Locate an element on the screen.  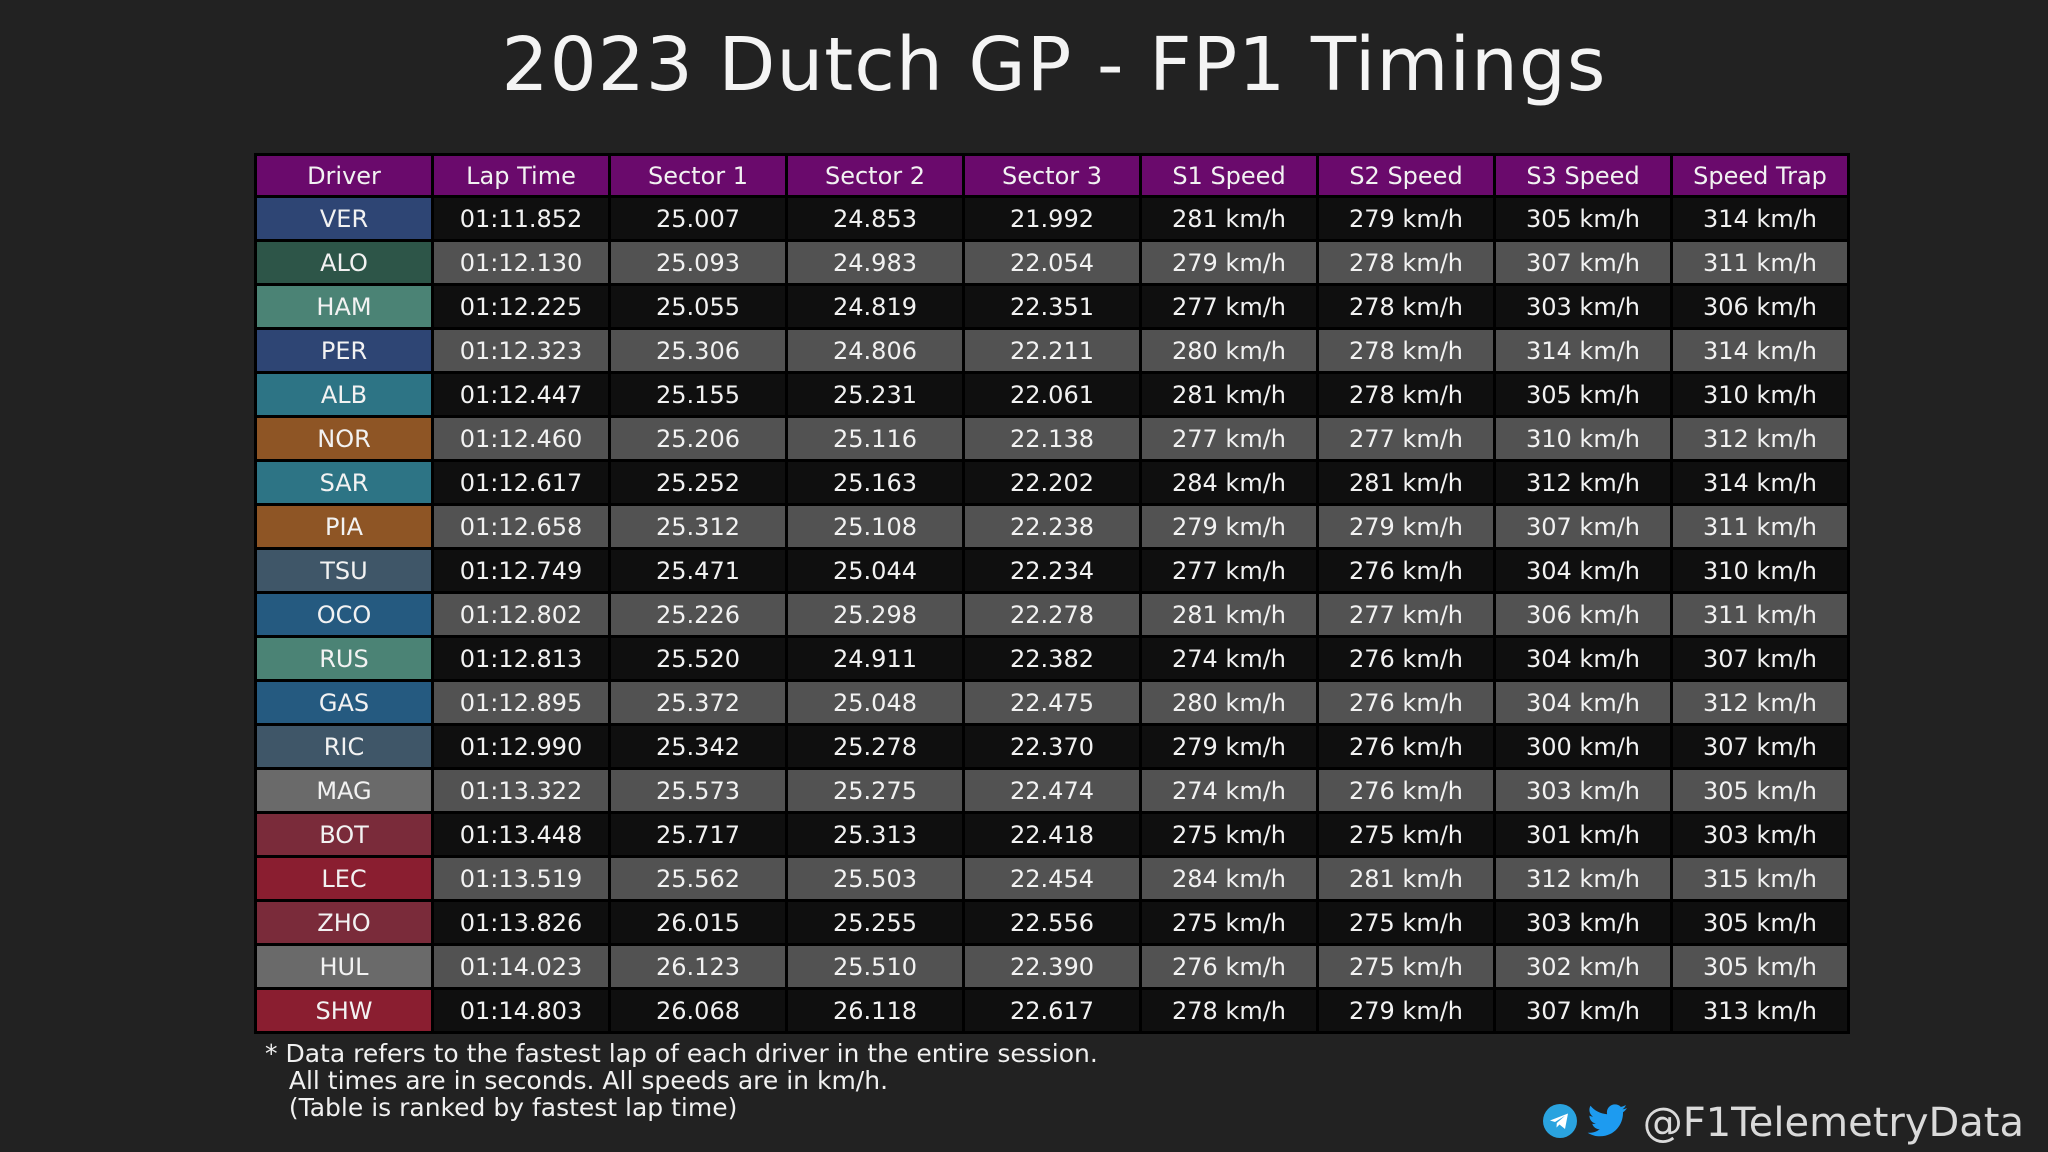
table-cell: 25.298 is located at coordinates (875, 614).